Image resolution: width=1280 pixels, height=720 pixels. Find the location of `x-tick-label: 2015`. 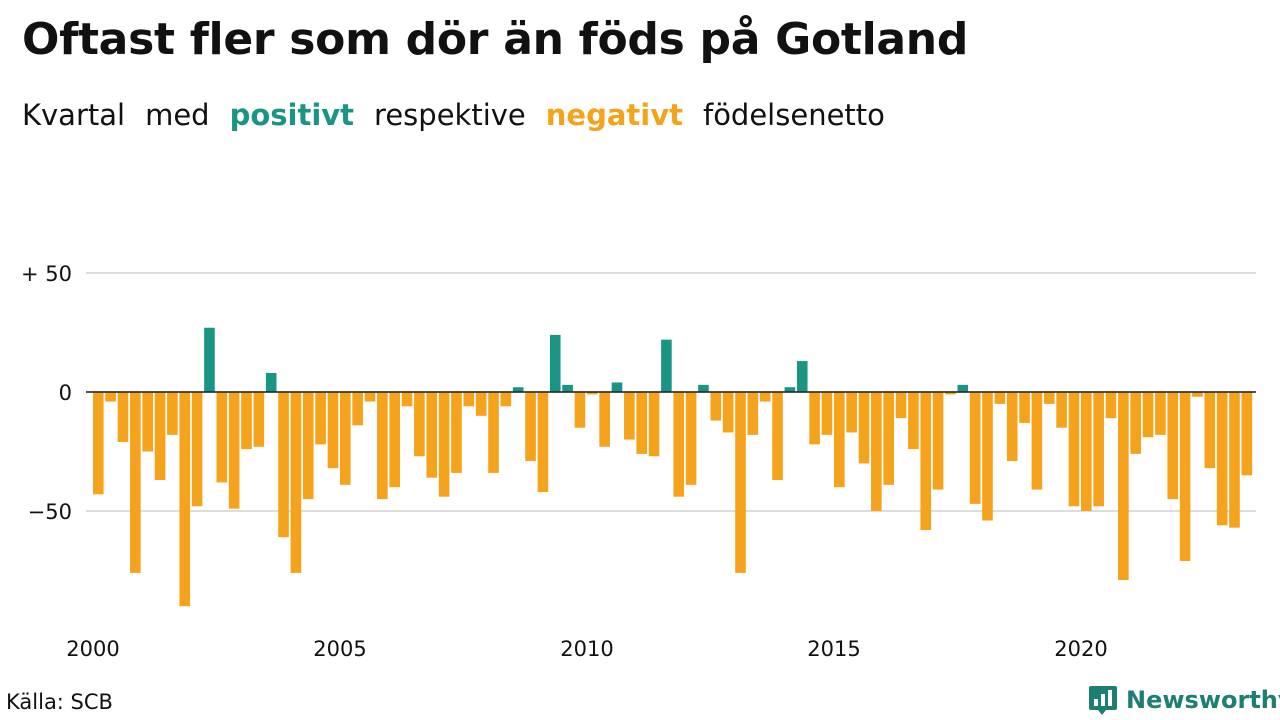

x-tick-label: 2015 is located at coordinates (833, 649).